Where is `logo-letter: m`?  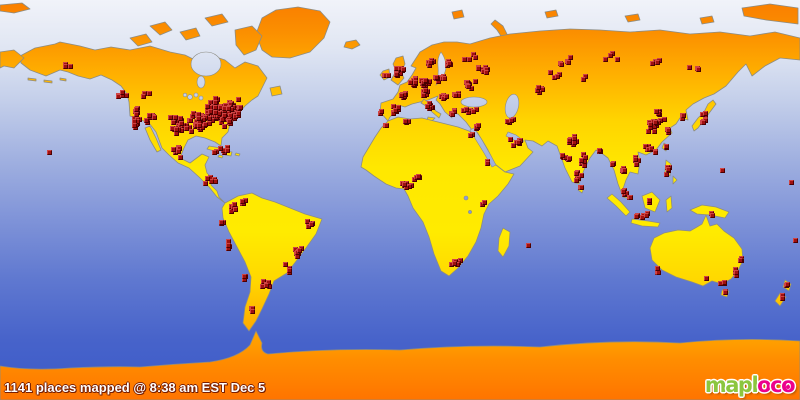
logo-letter: m is located at coordinates (715, 385).